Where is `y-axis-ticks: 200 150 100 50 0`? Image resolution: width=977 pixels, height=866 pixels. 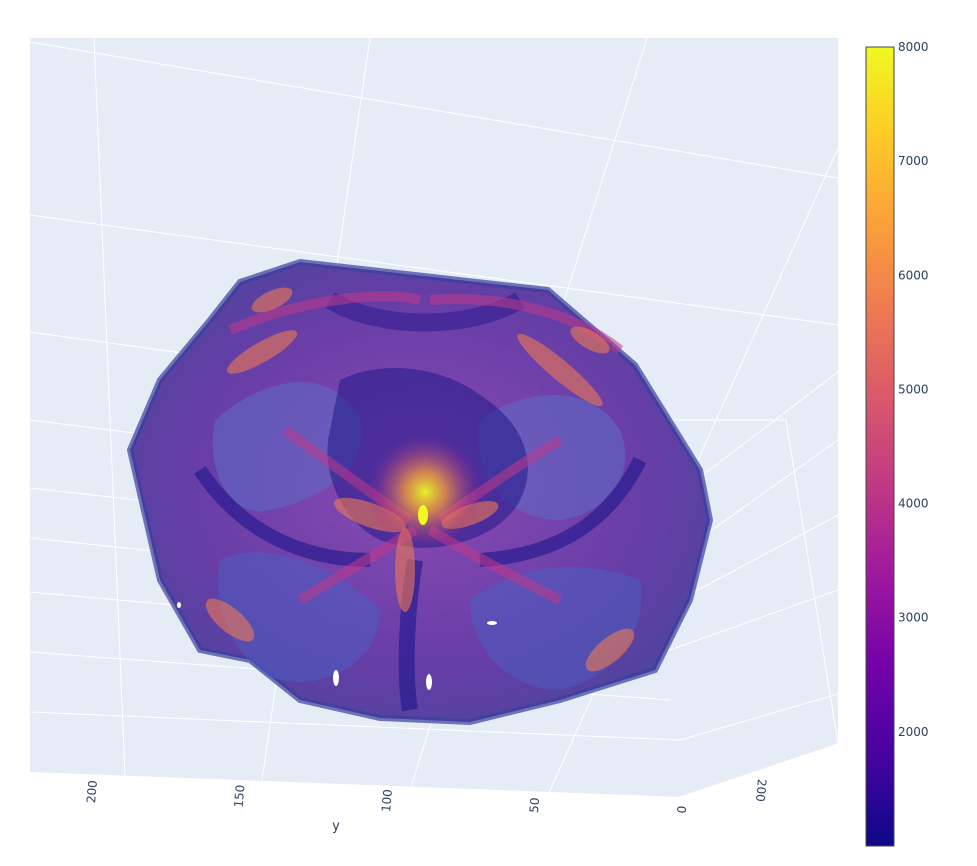 y-axis-ticks: 200 150 100 50 0 is located at coordinates (386, 797).